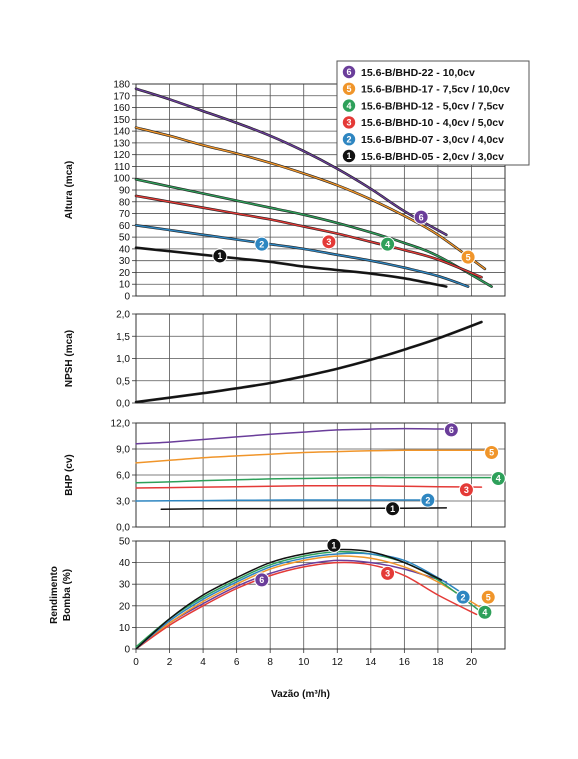 This screenshot has height=759, width=578. What do you see at coordinates (127, 297) in the screenshot?
I see `altura-ytick-label: 0` at bounding box center [127, 297].